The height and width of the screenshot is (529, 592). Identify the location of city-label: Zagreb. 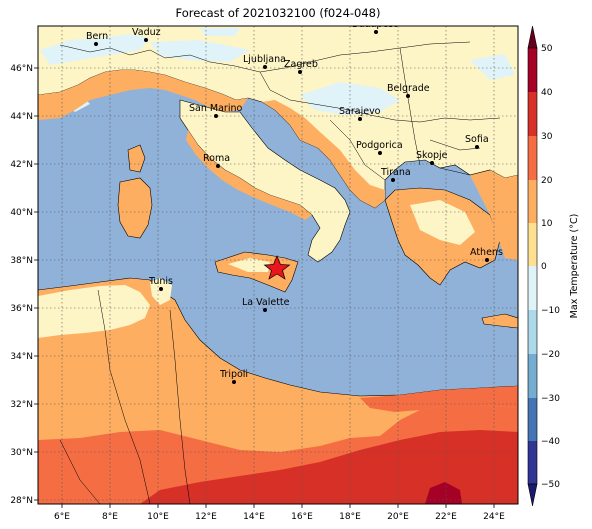
(301, 64).